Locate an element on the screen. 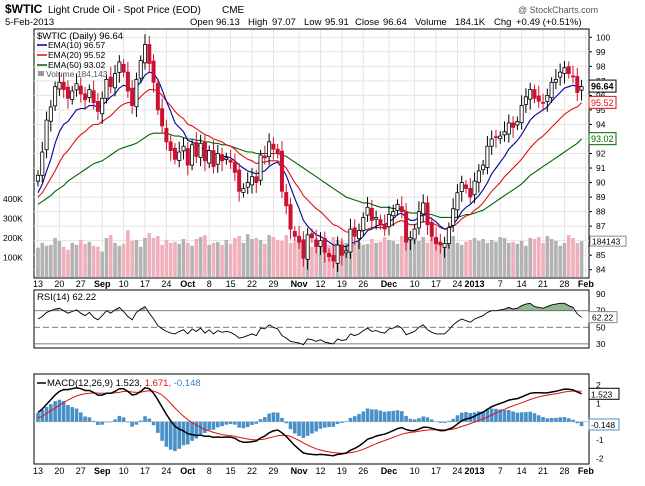 The height and width of the screenshot is (486, 645). macd-signal-label: 1.671, is located at coordinates (158, 383).